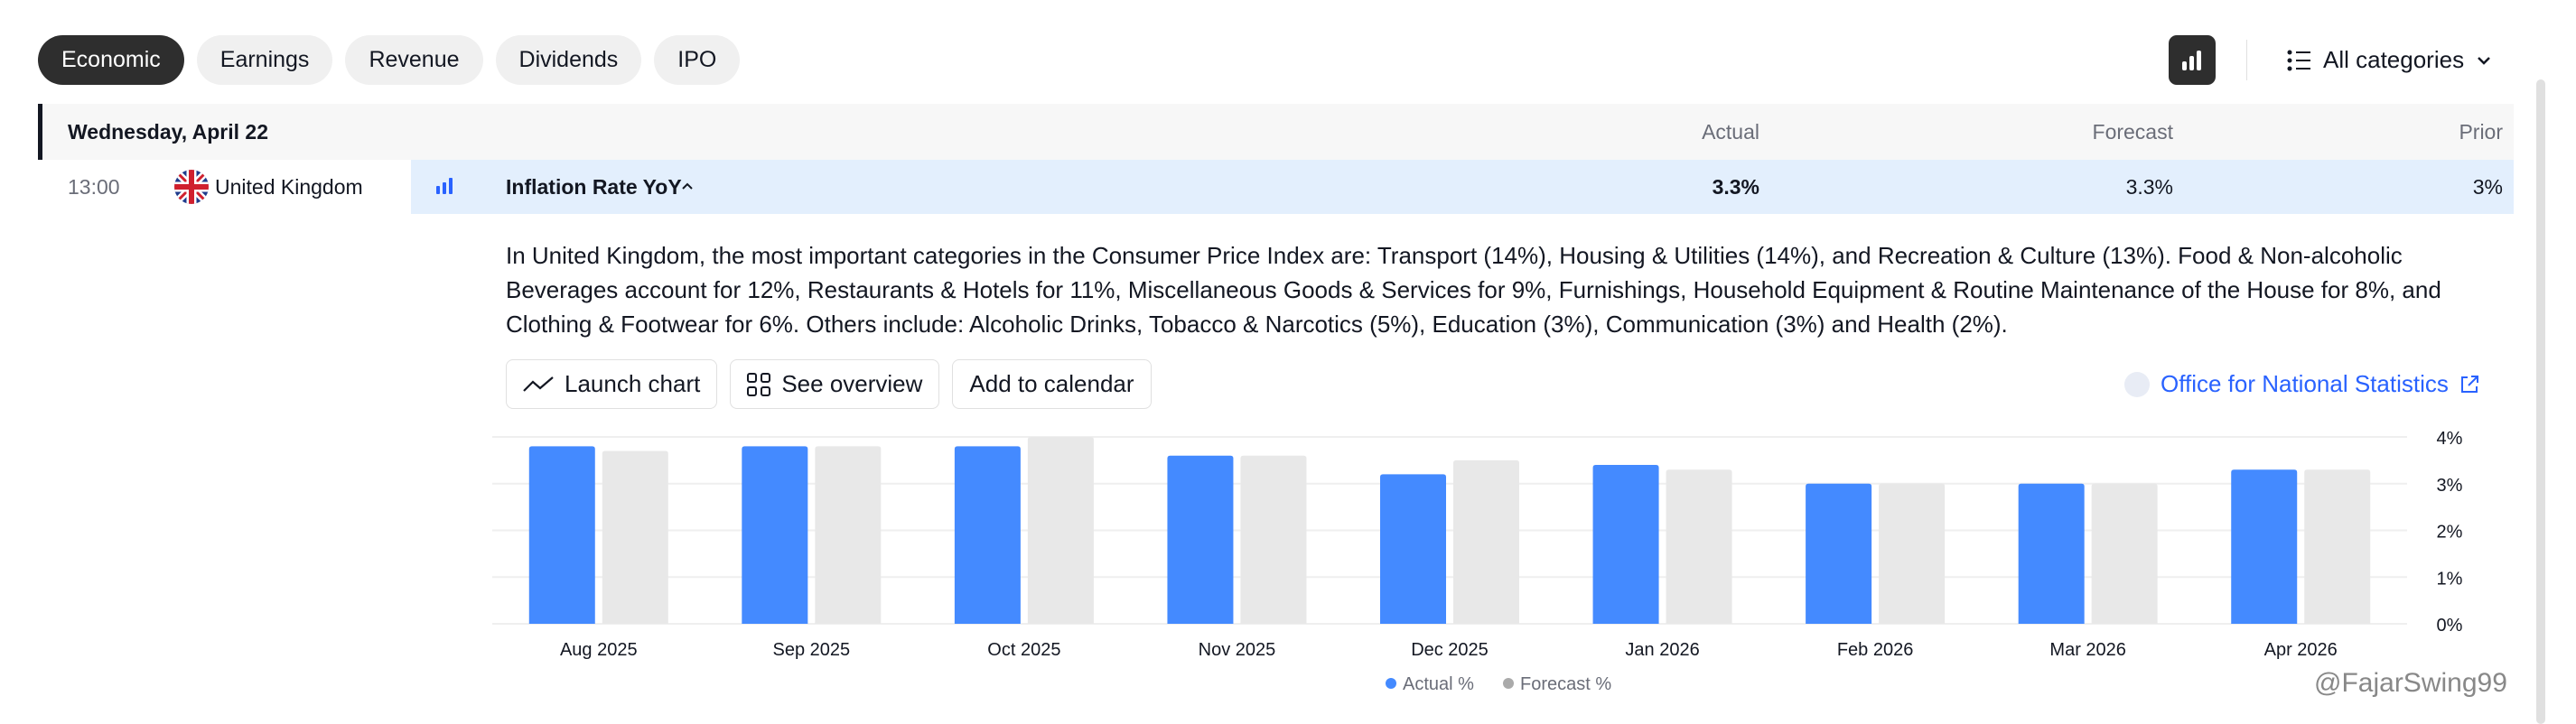 This screenshot has height=724, width=2576. I want to click on grid-icon, so click(759, 384).